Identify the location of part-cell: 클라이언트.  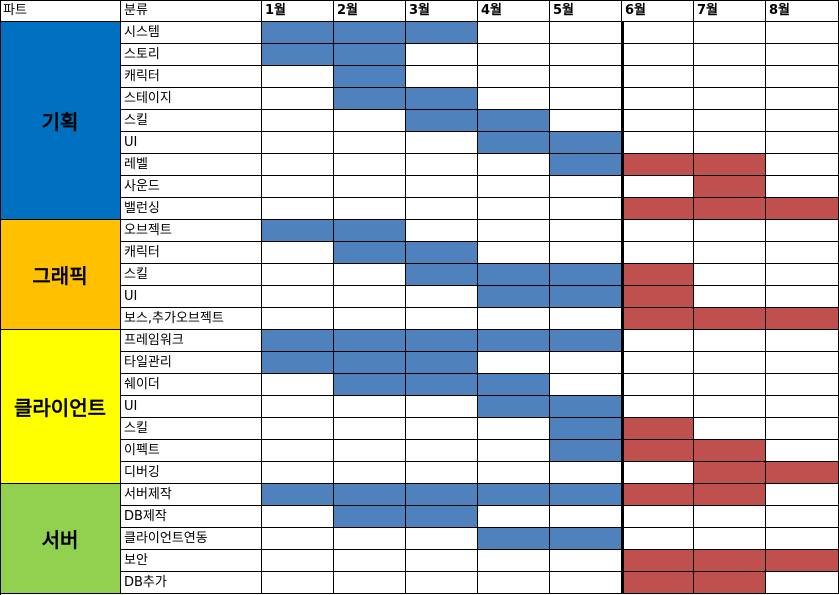
(60, 407).